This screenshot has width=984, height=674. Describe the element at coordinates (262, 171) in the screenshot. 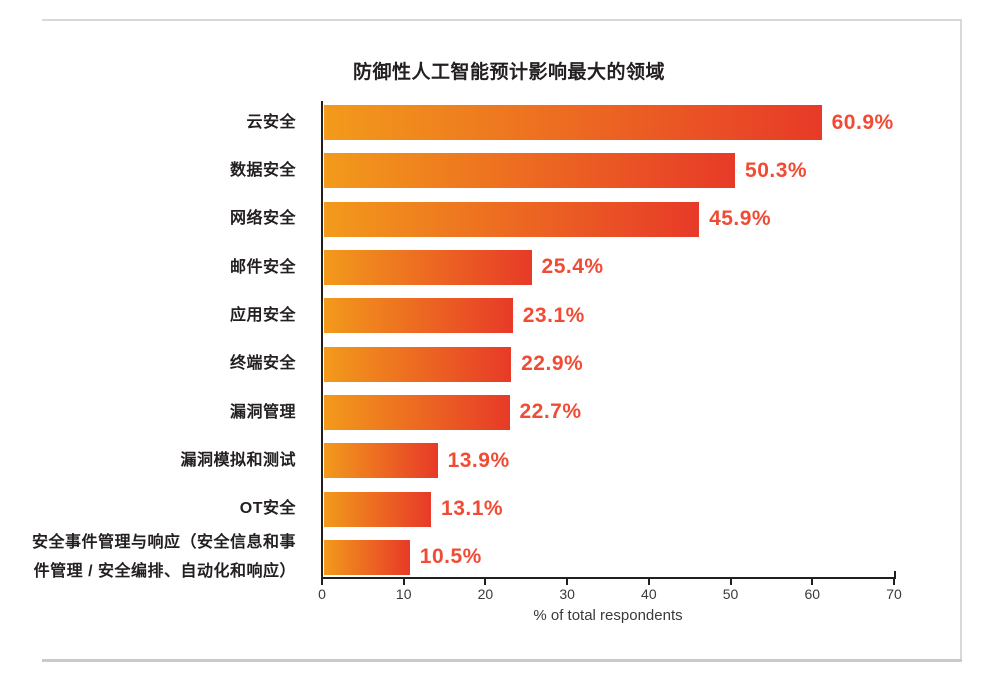

I see `category-label-text: 数据安全` at that location.